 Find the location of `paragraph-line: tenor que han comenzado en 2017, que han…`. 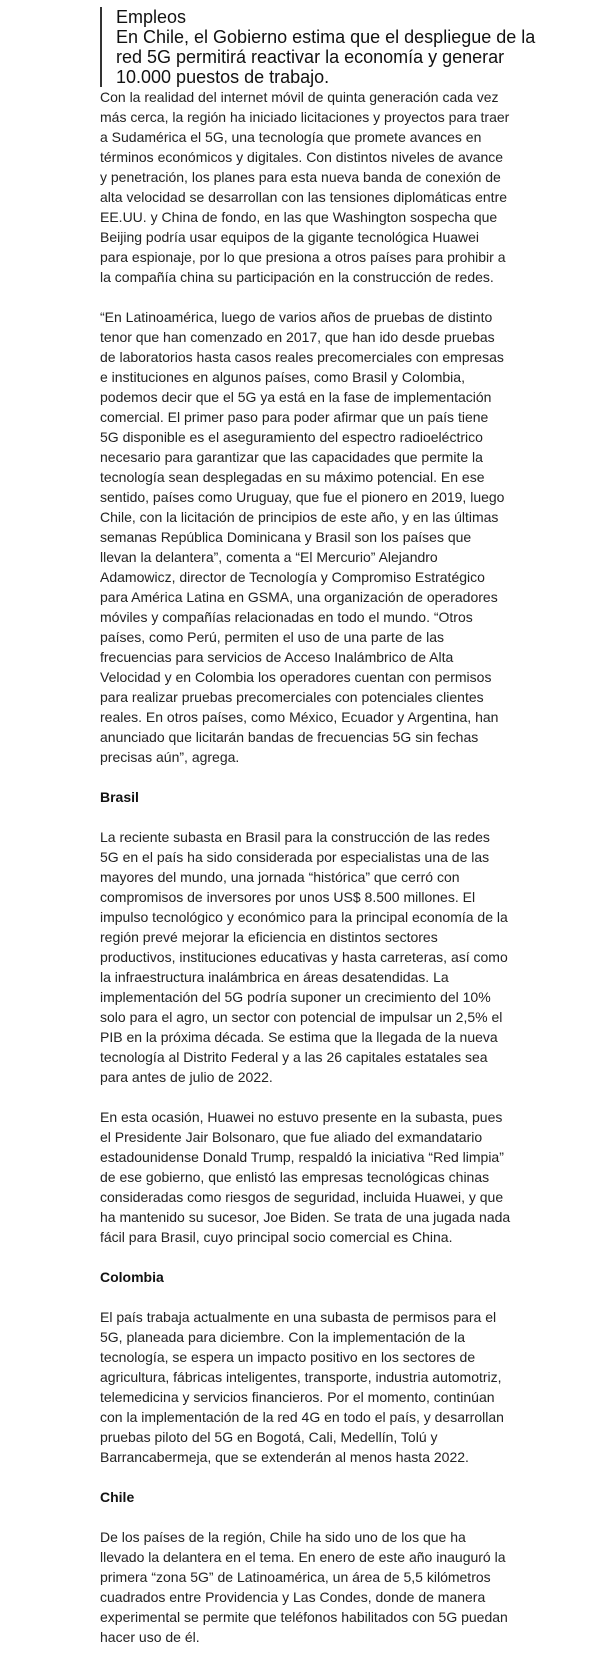

paragraph-line: tenor que han comenzado en 2017, que han… is located at coordinates (297, 337).